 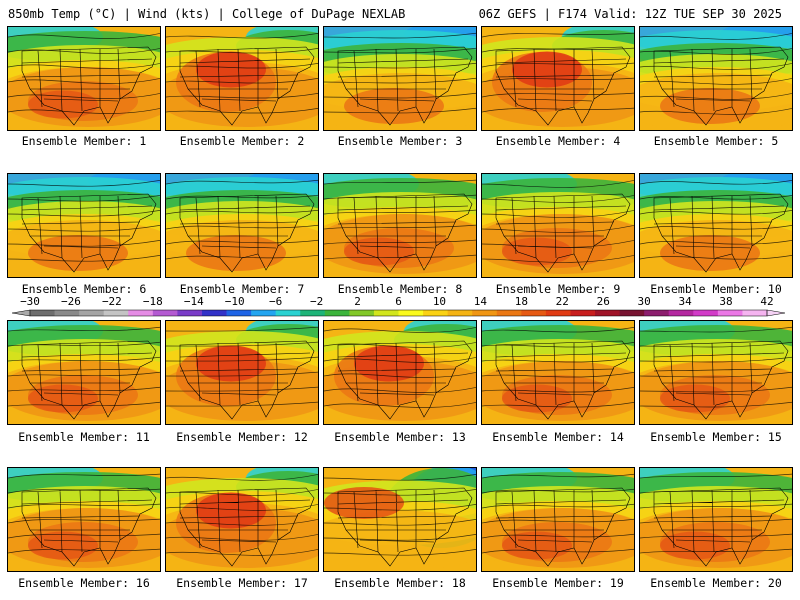 I want to click on colorbar-border, so click(x=398, y=313).